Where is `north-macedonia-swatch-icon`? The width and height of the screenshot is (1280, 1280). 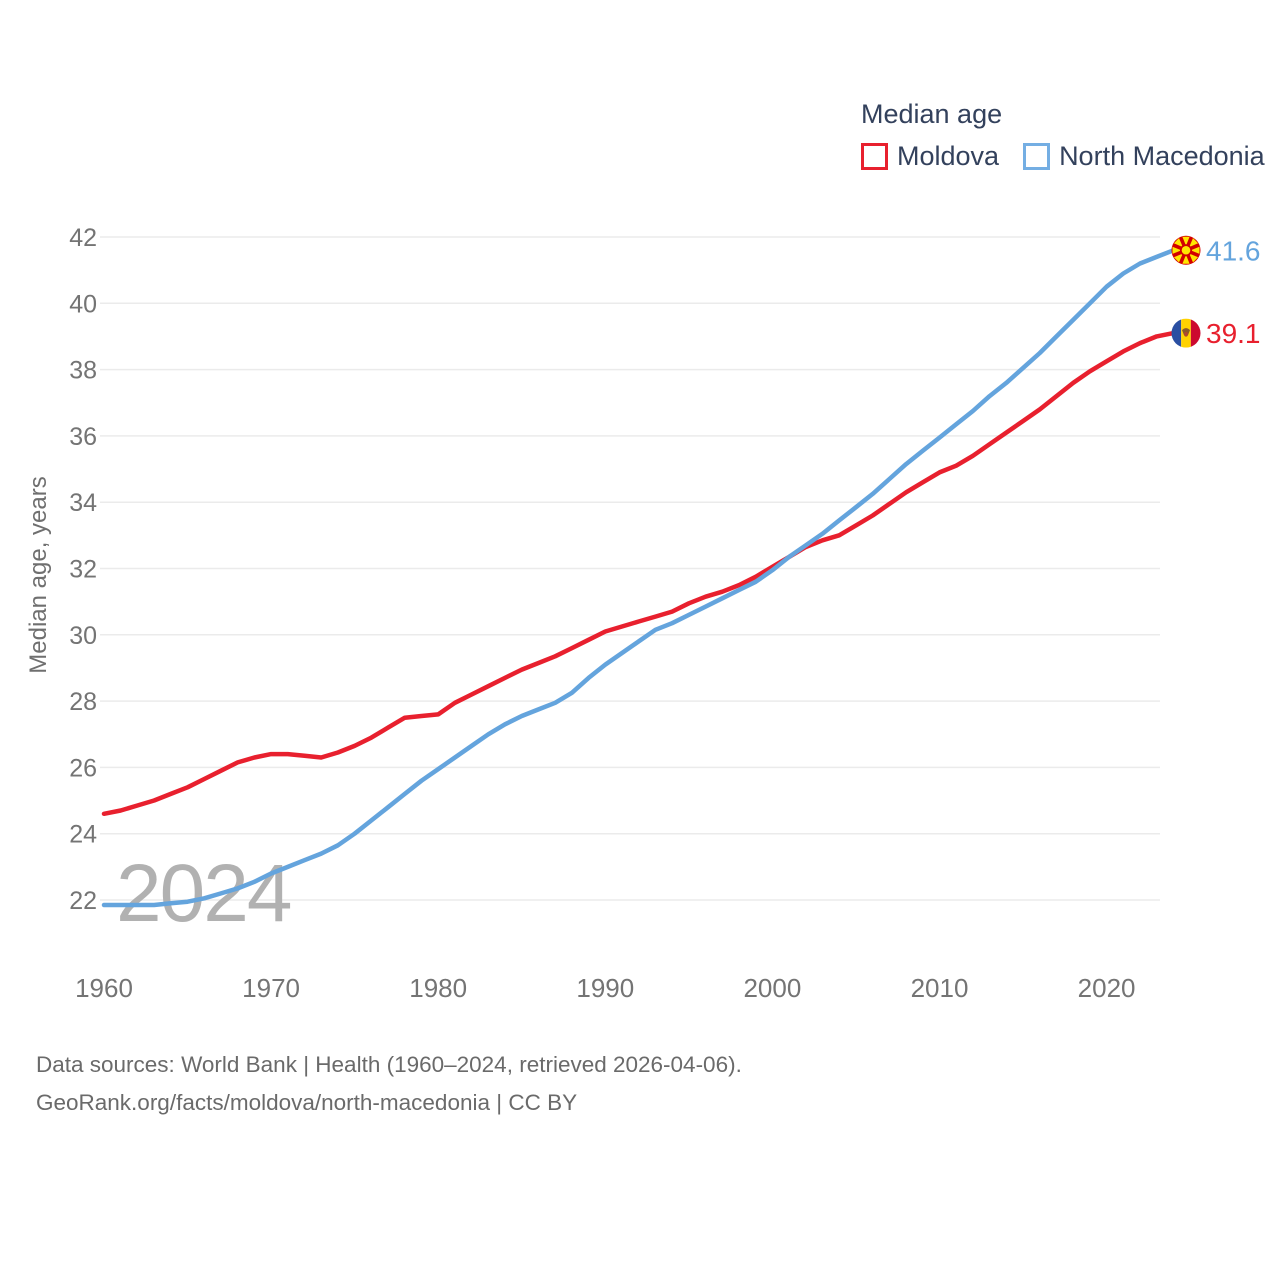
north-macedonia-swatch-icon is located at coordinates (1037, 156).